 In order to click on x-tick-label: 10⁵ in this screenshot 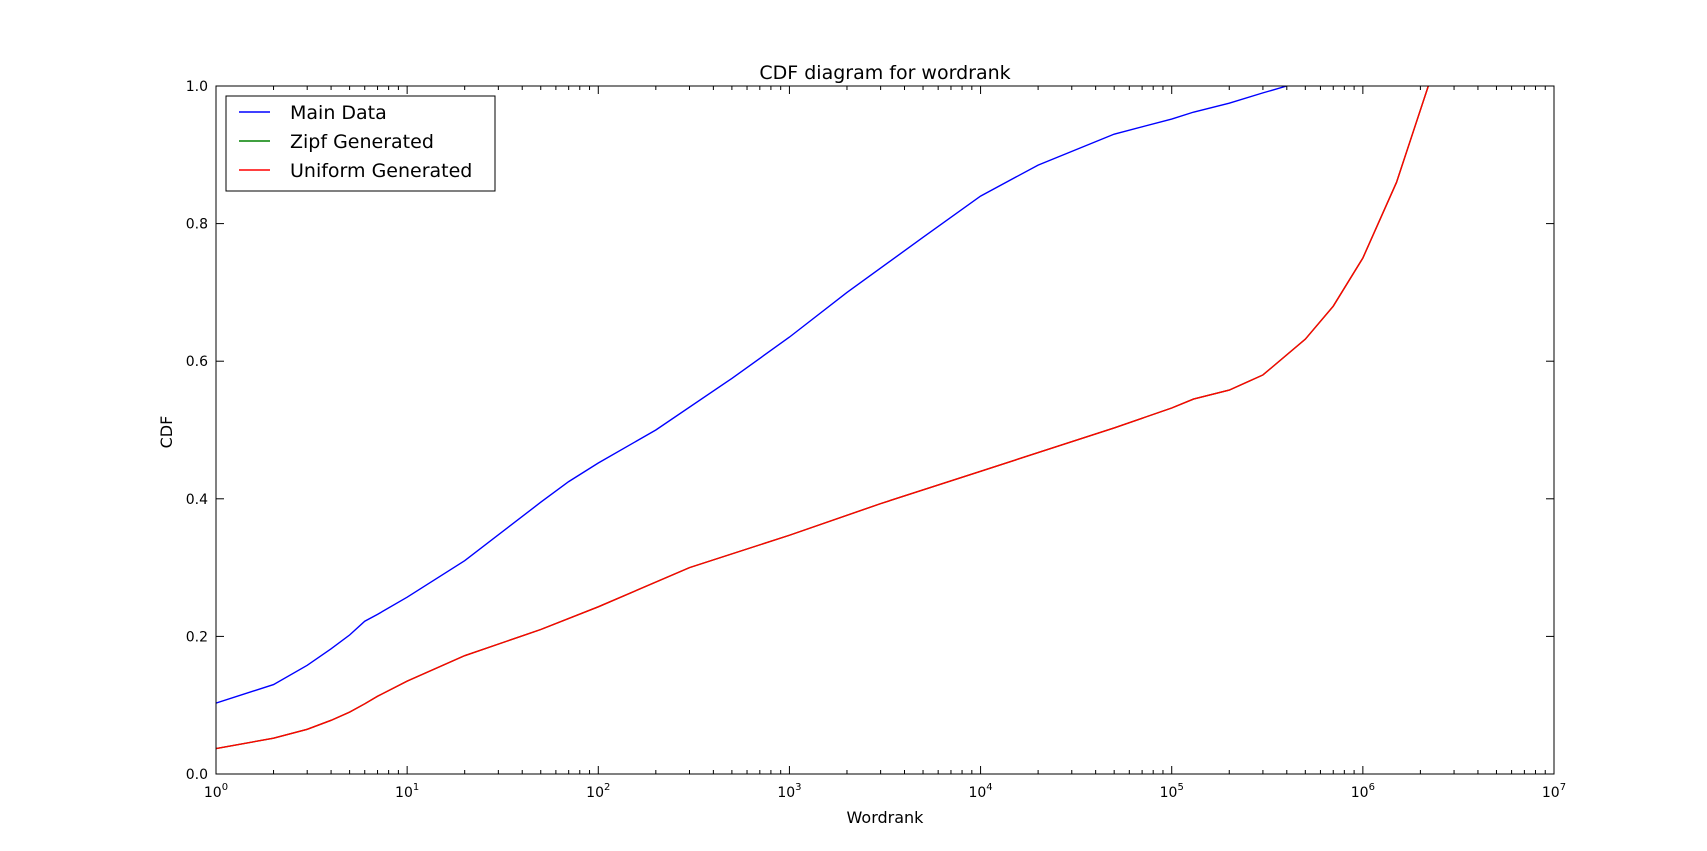, I will do `click(1172, 791)`.